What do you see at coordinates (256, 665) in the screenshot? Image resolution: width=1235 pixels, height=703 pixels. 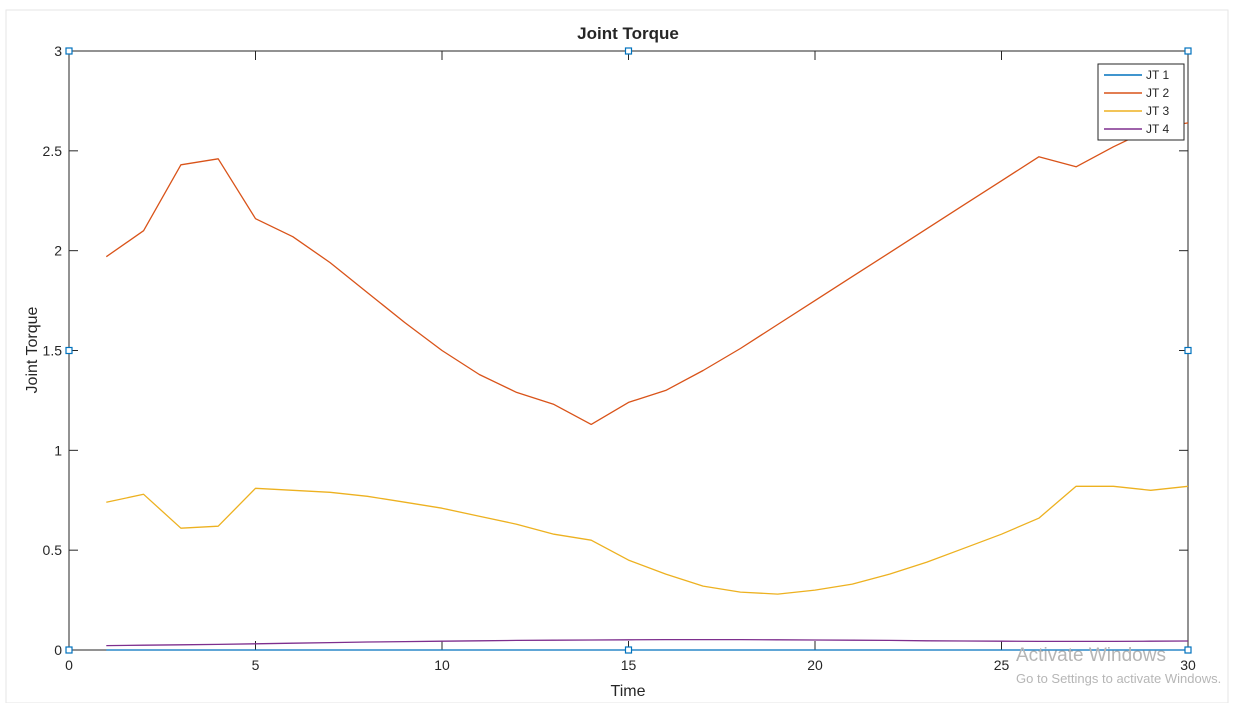 I see `x-tick-label: 5` at bounding box center [256, 665].